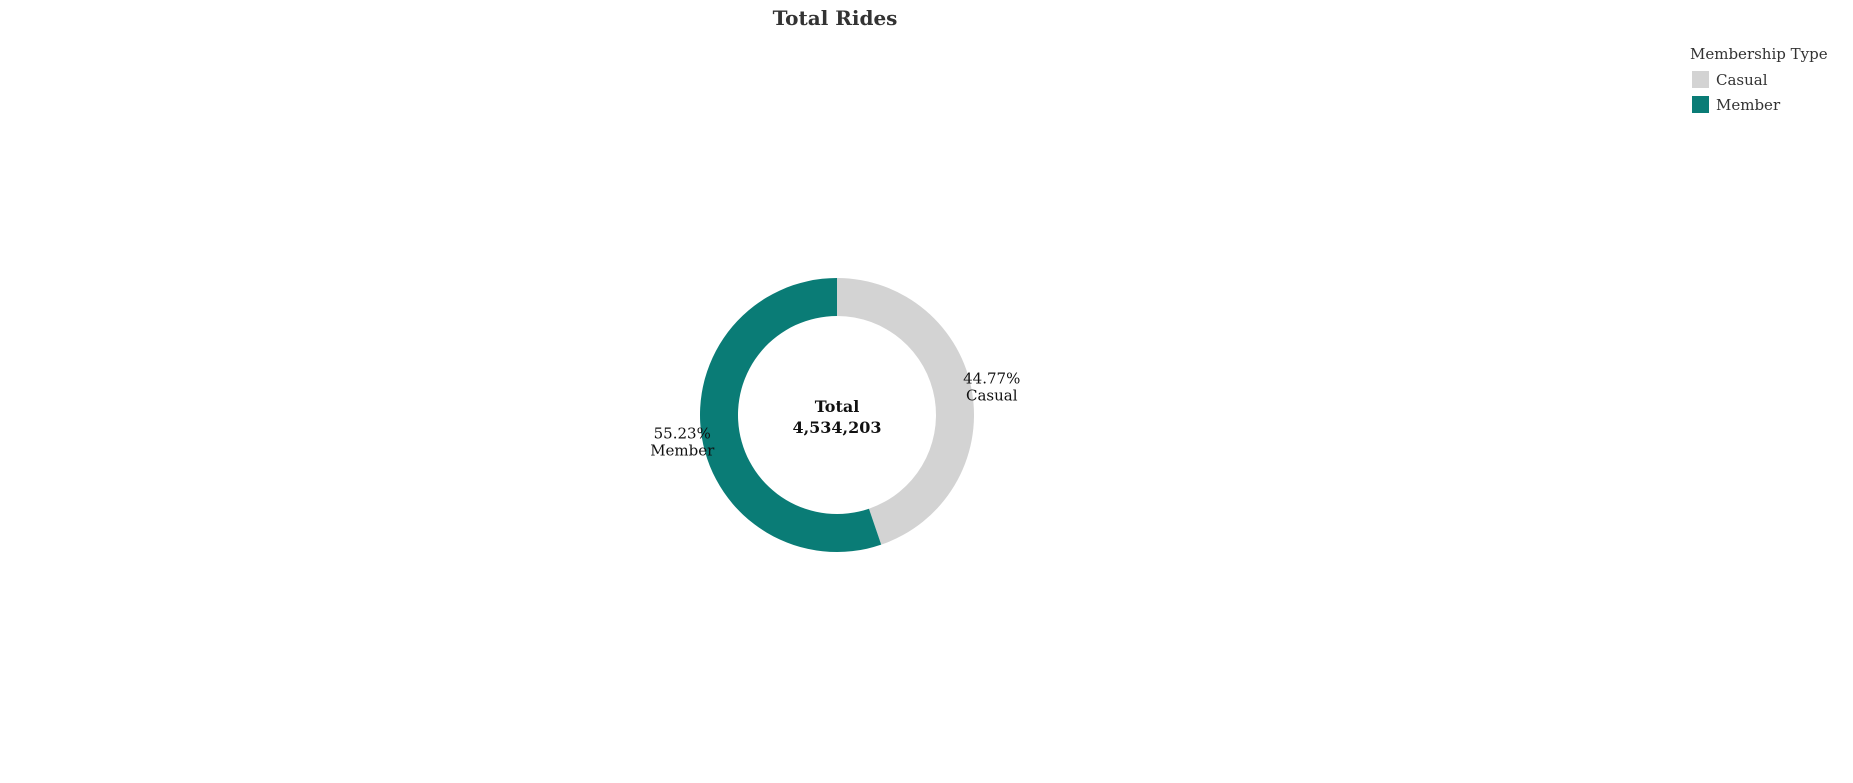  Describe the element at coordinates (992, 396) in the screenshot. I see `slice-category-label-casual: Casual` at that location.